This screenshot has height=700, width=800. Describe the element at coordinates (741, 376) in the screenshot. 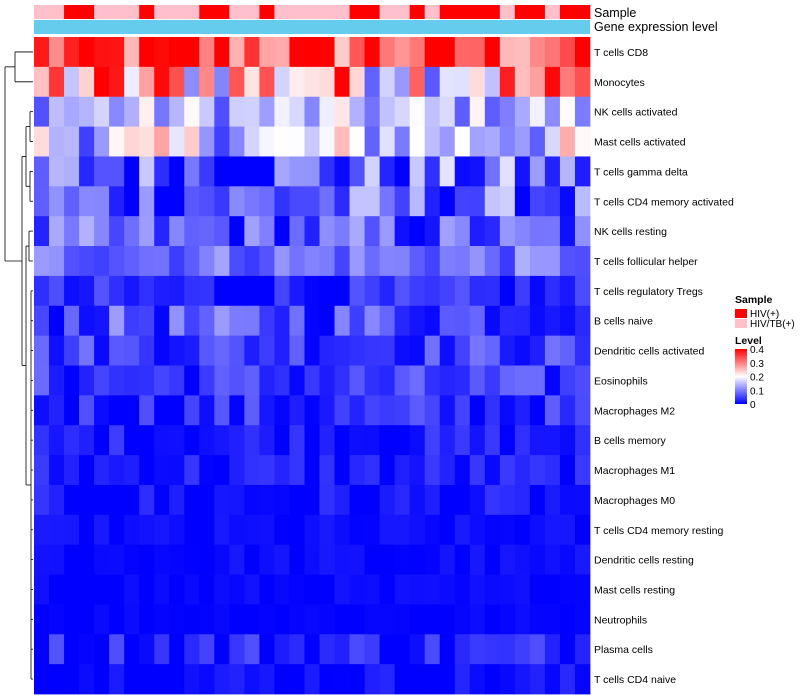

I see `legend-level-colorbar` at that location.